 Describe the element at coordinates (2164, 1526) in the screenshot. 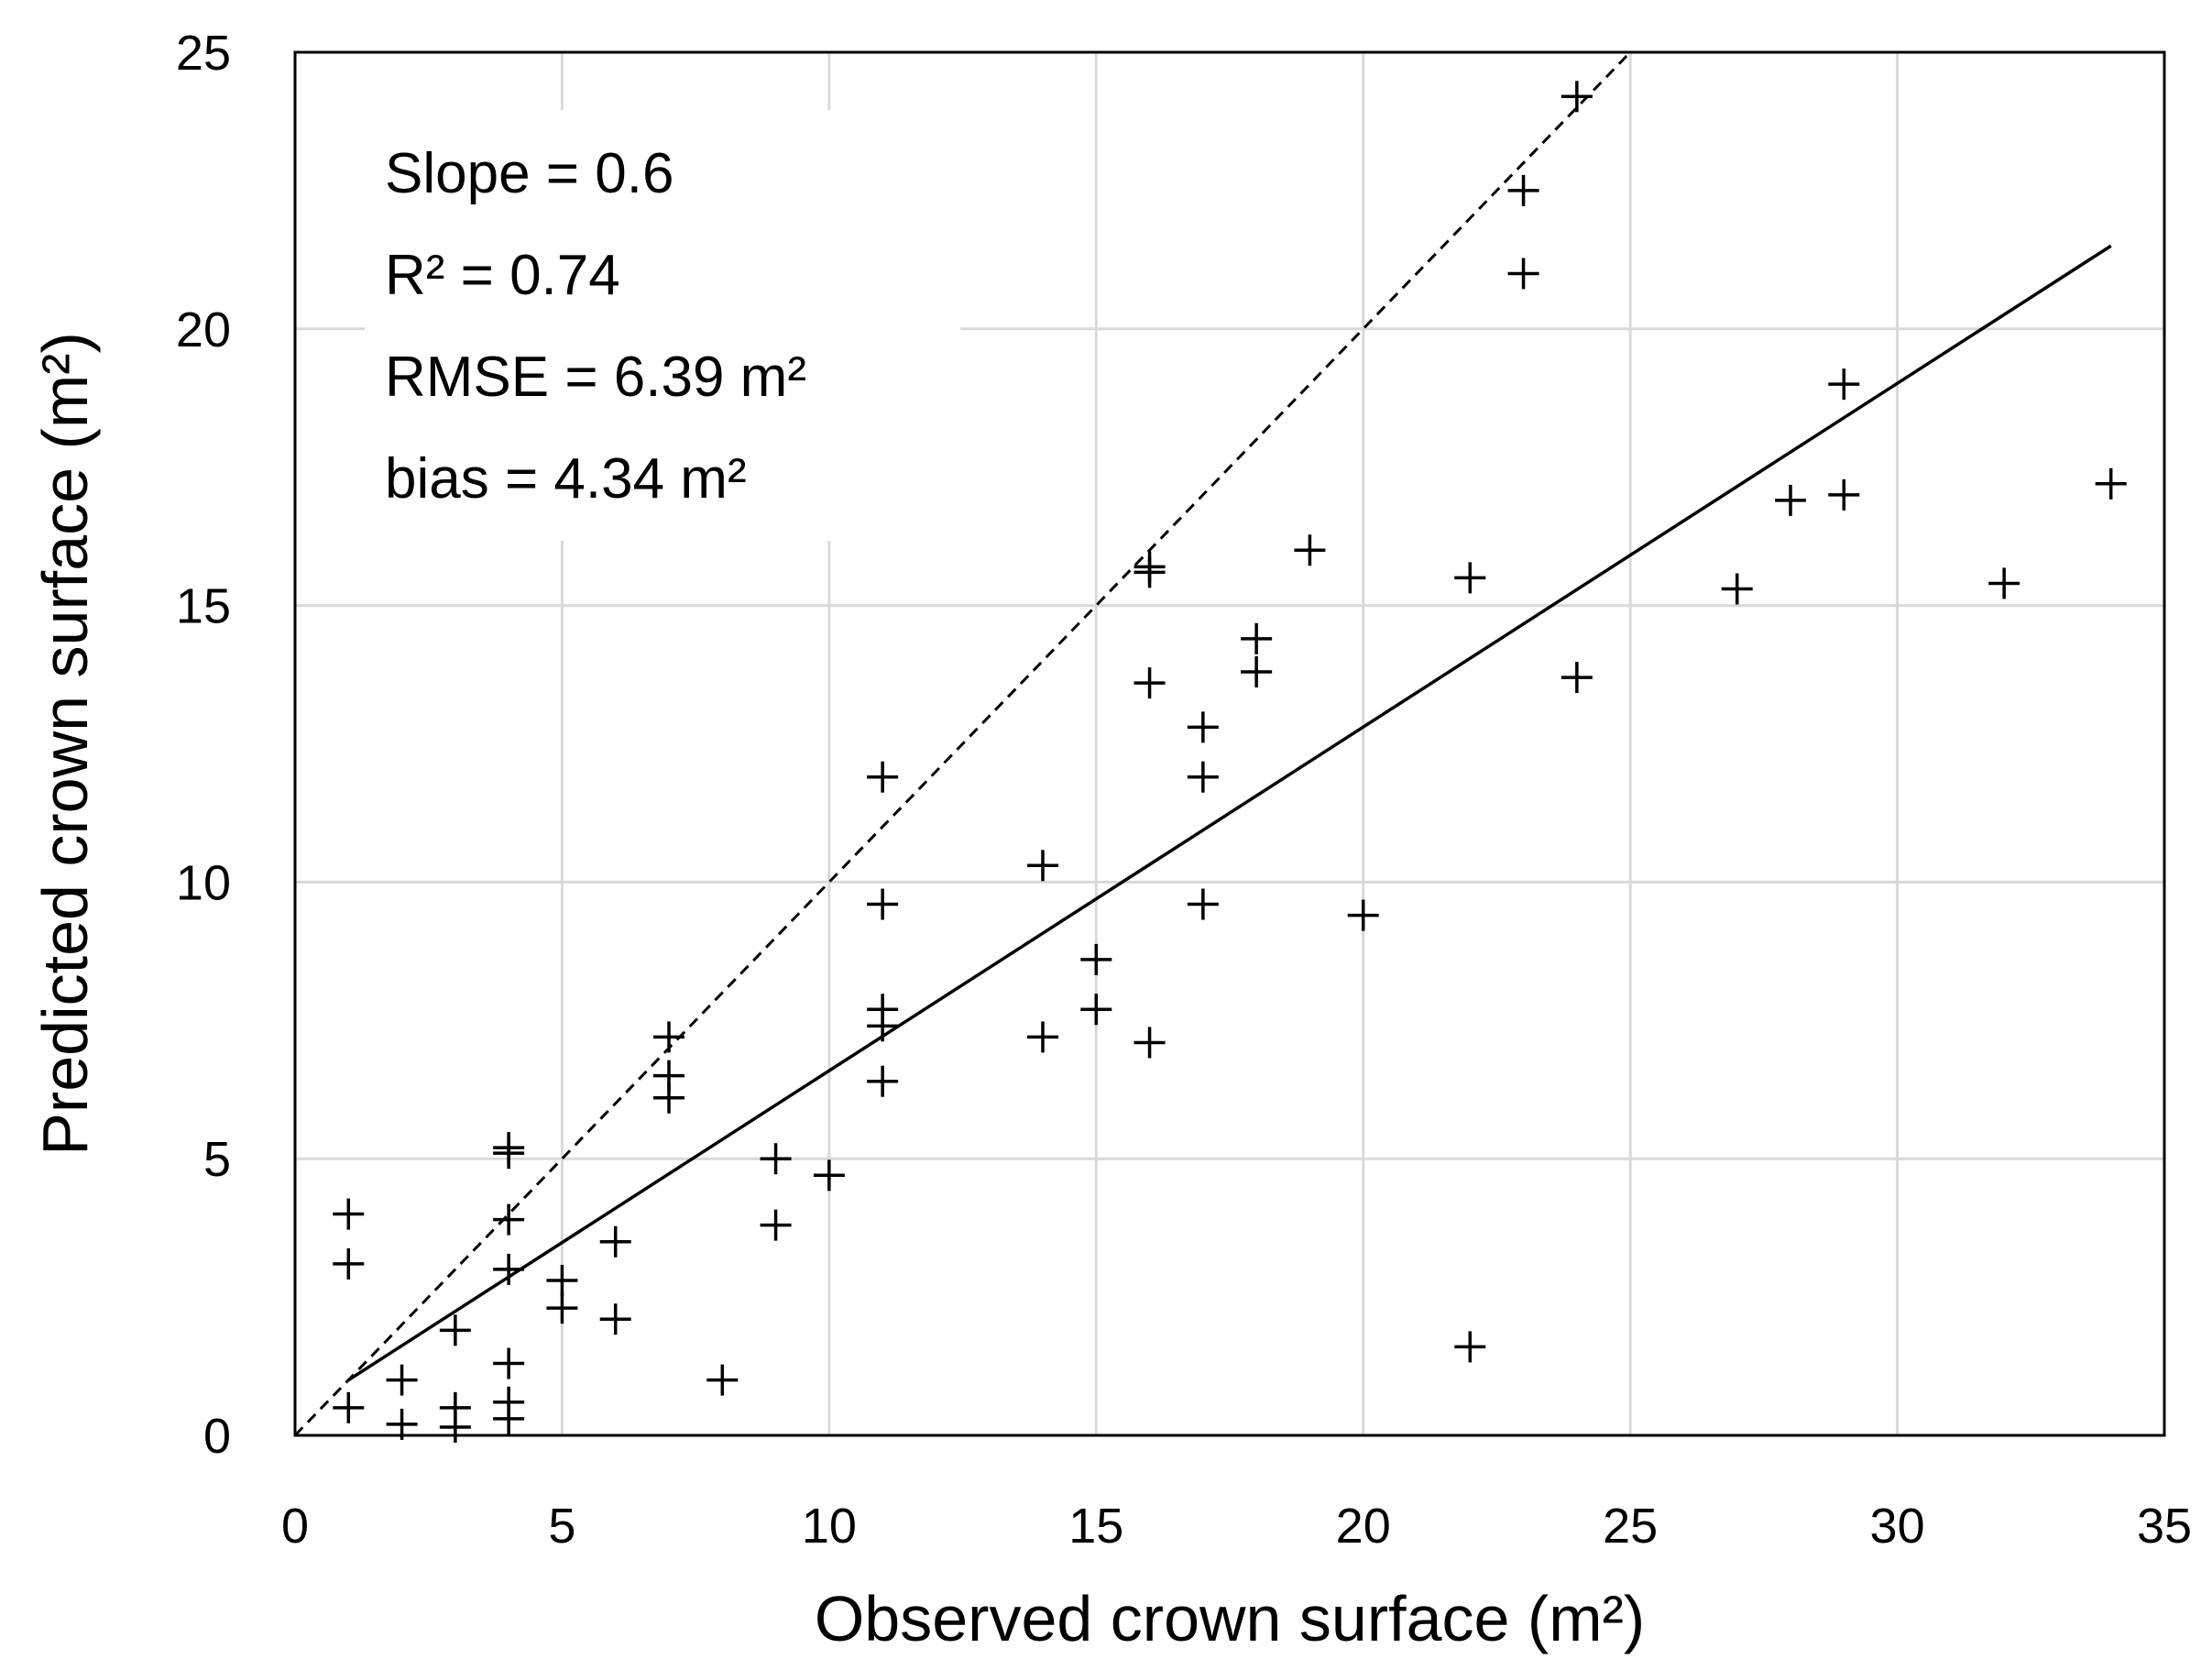

I see `x-tick-label: 35` at that location.